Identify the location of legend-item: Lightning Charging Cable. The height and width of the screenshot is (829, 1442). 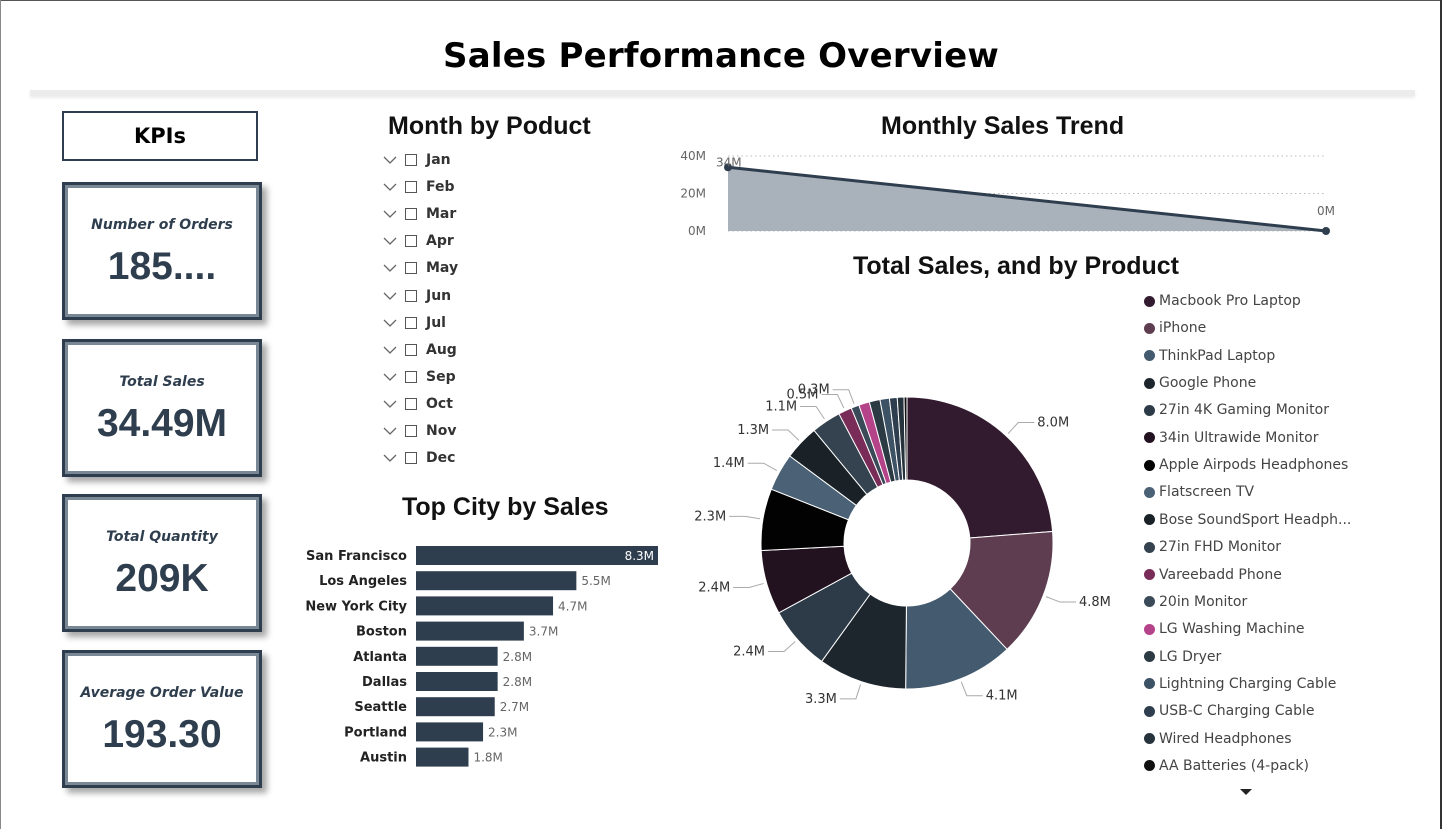
(1240, 684).